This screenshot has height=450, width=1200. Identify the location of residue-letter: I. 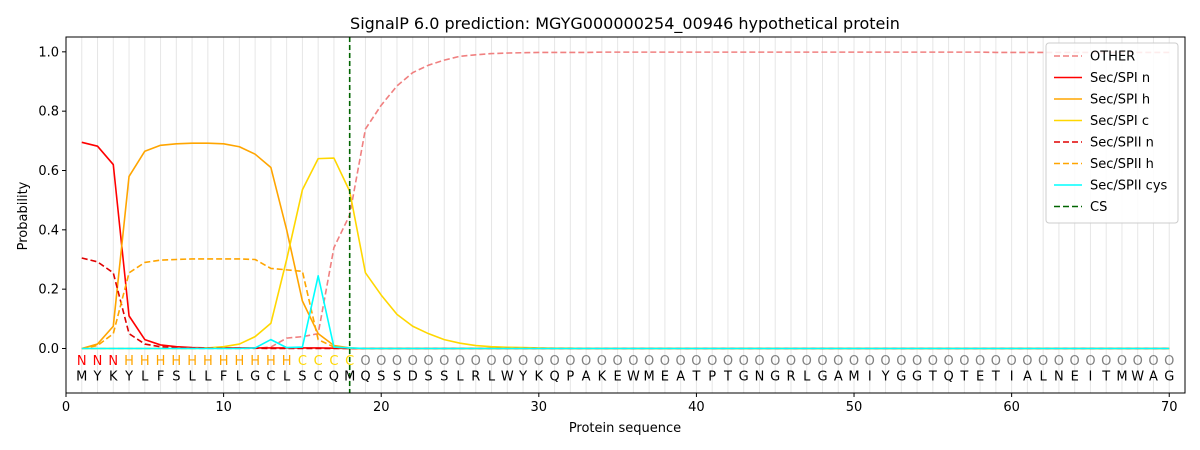
(870, 377).